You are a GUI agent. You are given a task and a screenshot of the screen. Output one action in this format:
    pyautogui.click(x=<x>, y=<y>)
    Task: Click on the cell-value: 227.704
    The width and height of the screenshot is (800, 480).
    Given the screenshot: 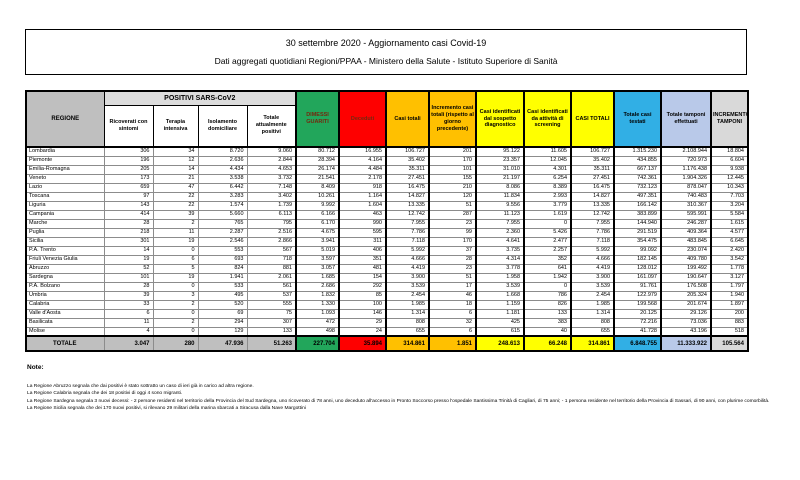 What is the action you would take?
    pyautogui.click(x=317, y=343)
    